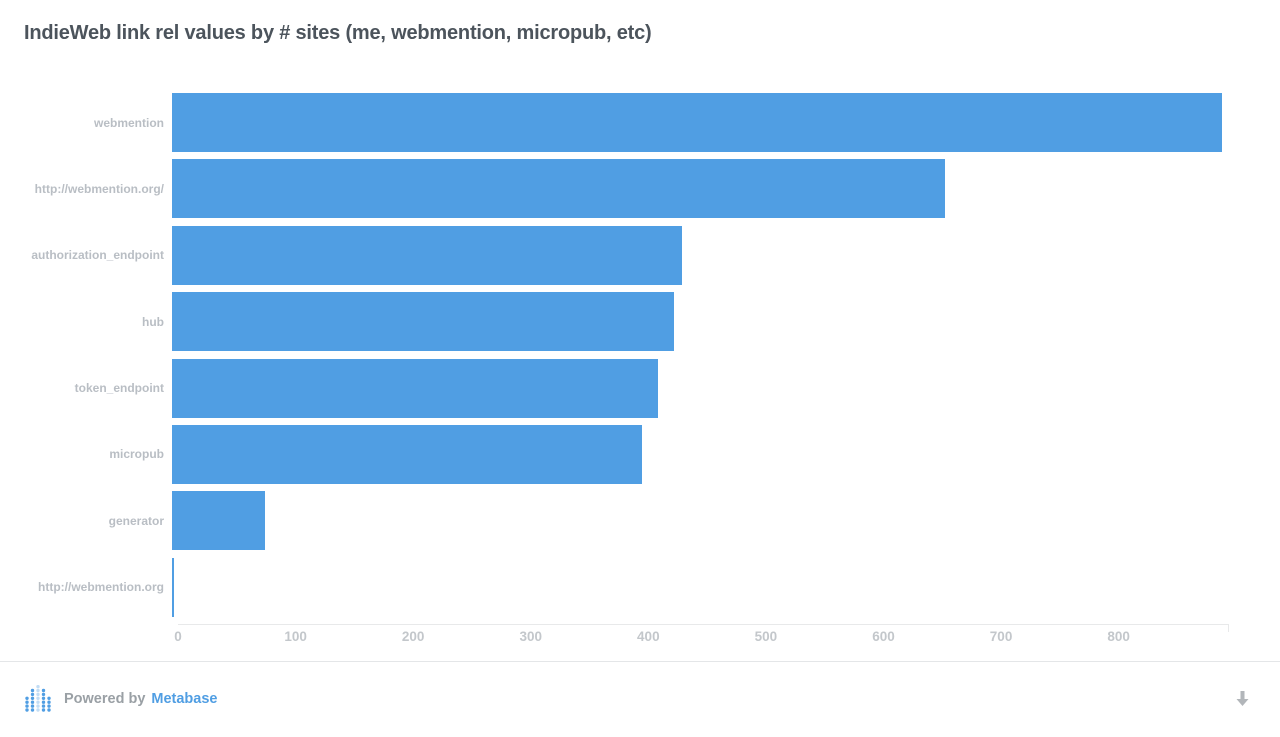 This screenshot has width=1280, height=737. Describe the element at coordinates (295, 636) in the screenshot. I see `x-axis-tick-label: 100` at that location.